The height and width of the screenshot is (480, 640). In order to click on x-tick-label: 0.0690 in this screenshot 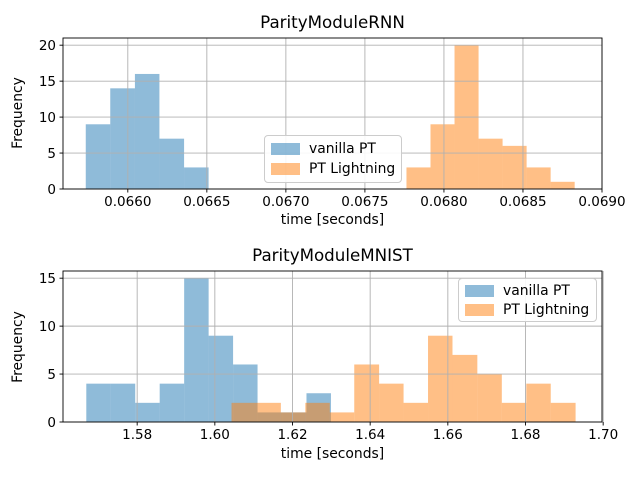, I will do `click(601, 202)`.